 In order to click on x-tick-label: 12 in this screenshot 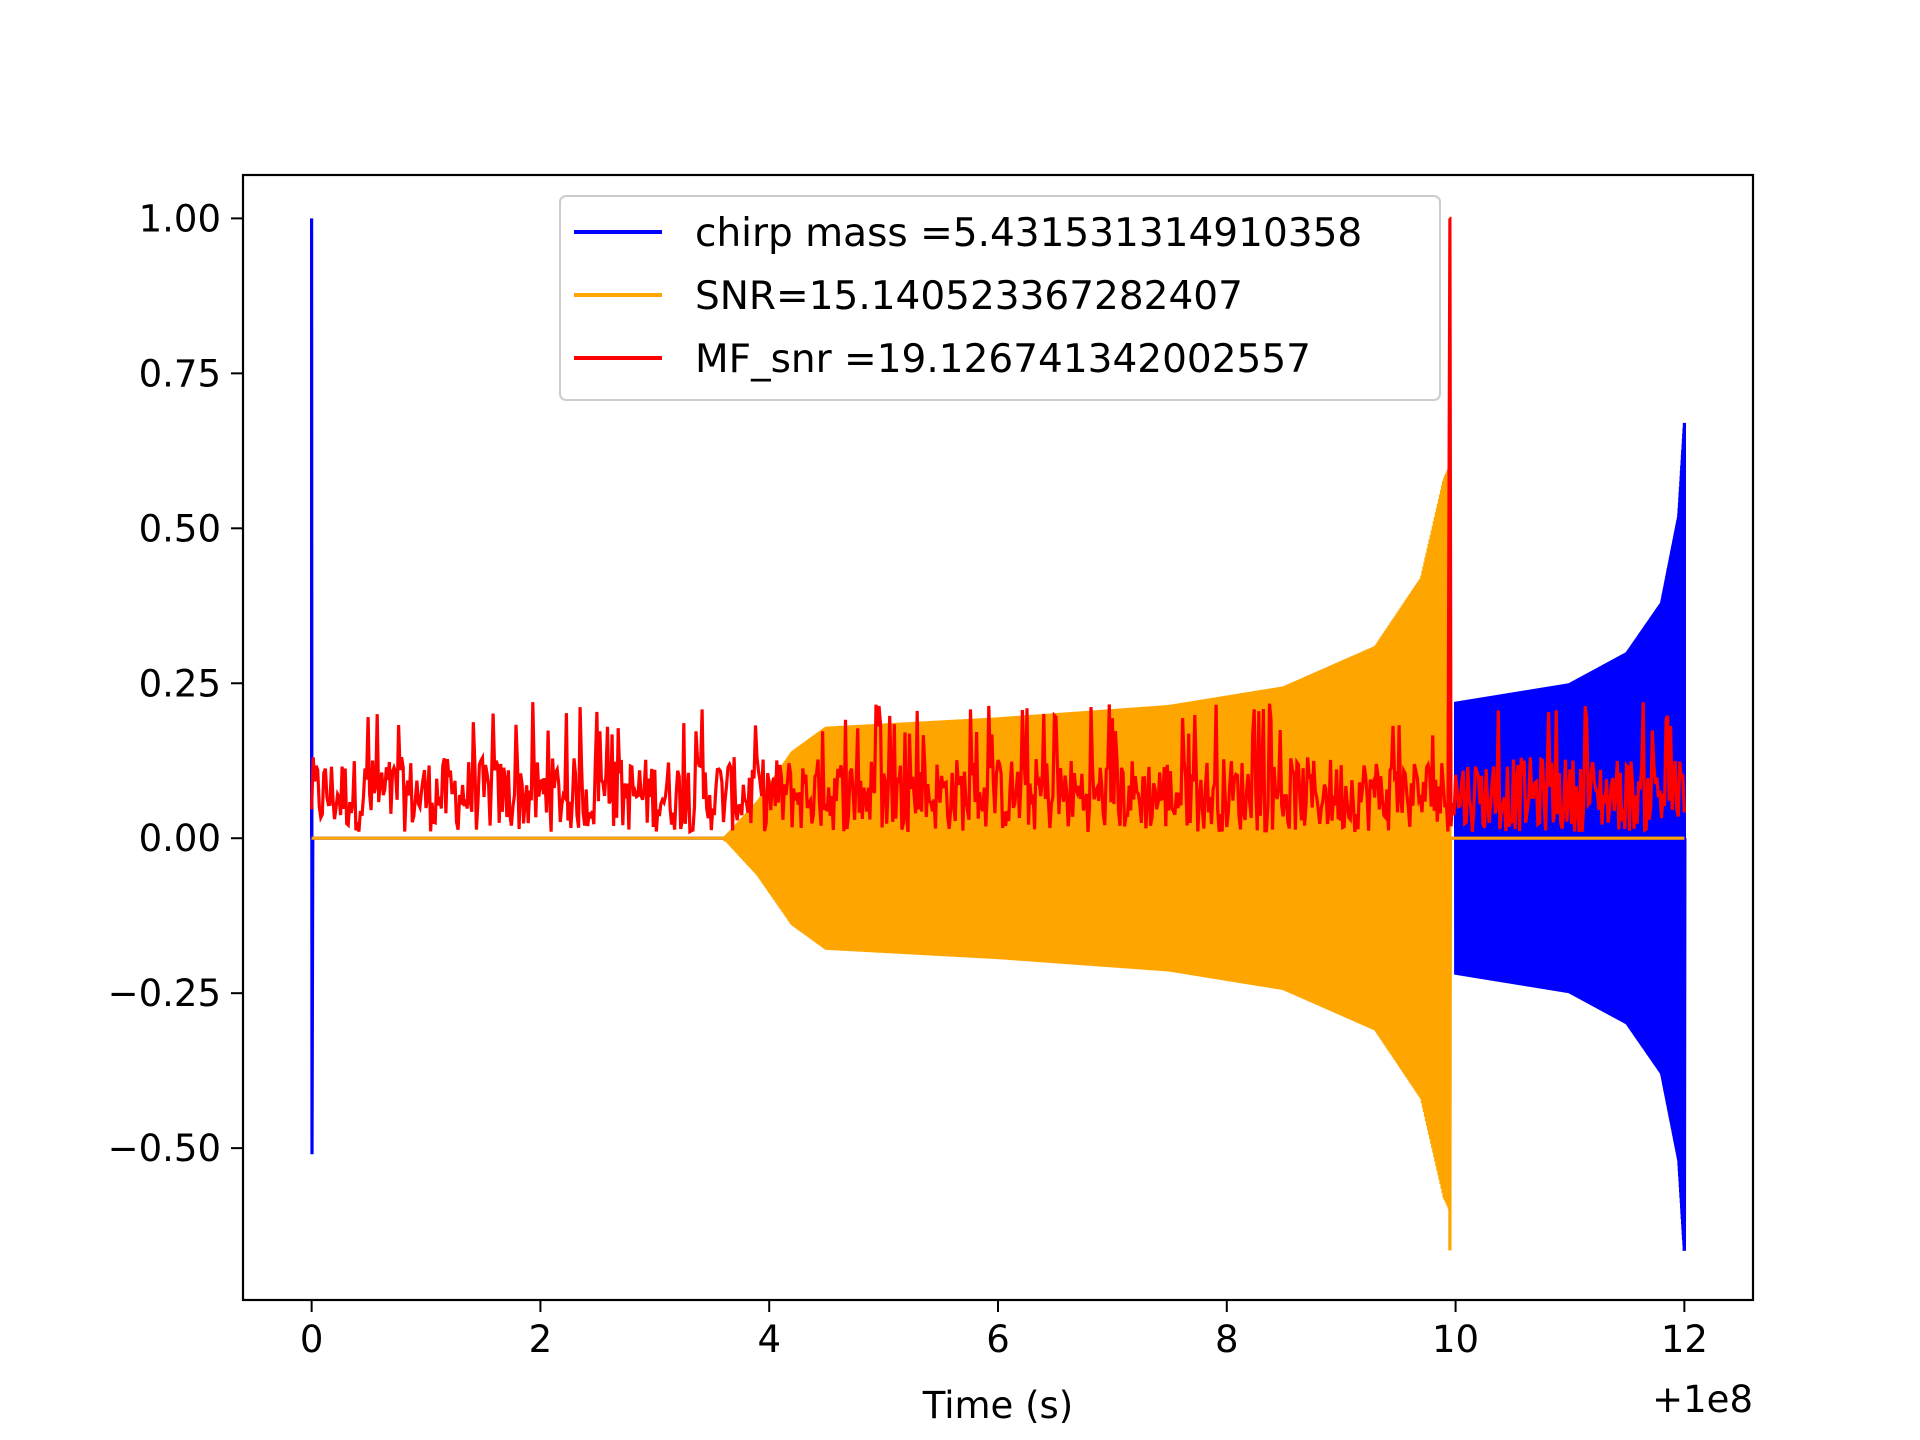, I will do `click(1684, 1339)`.